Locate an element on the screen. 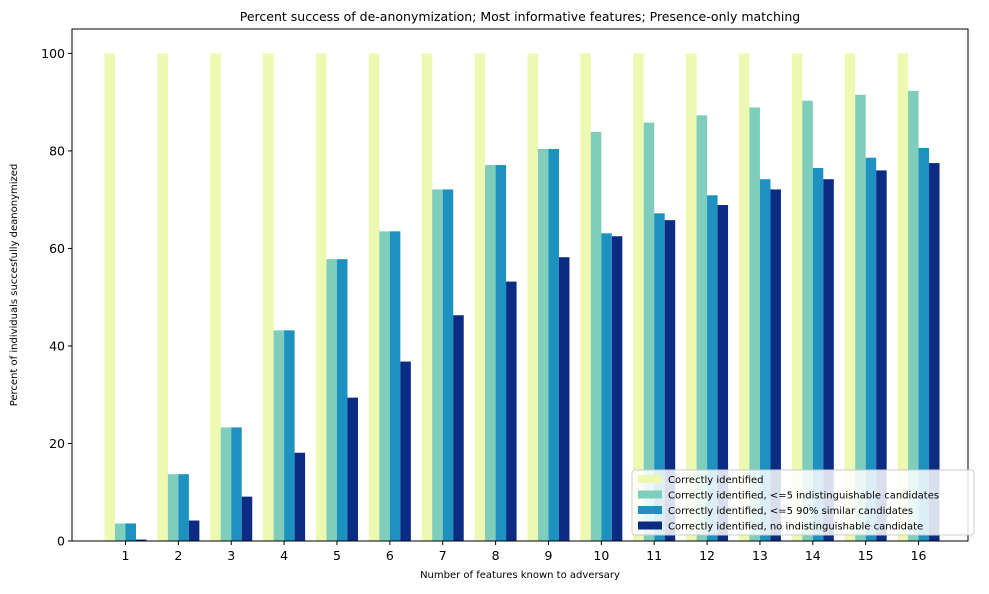 Image resolution: width=989 pixels, height=594 pixels. x-tick-label: 9 is located at coordinates (548, 555).